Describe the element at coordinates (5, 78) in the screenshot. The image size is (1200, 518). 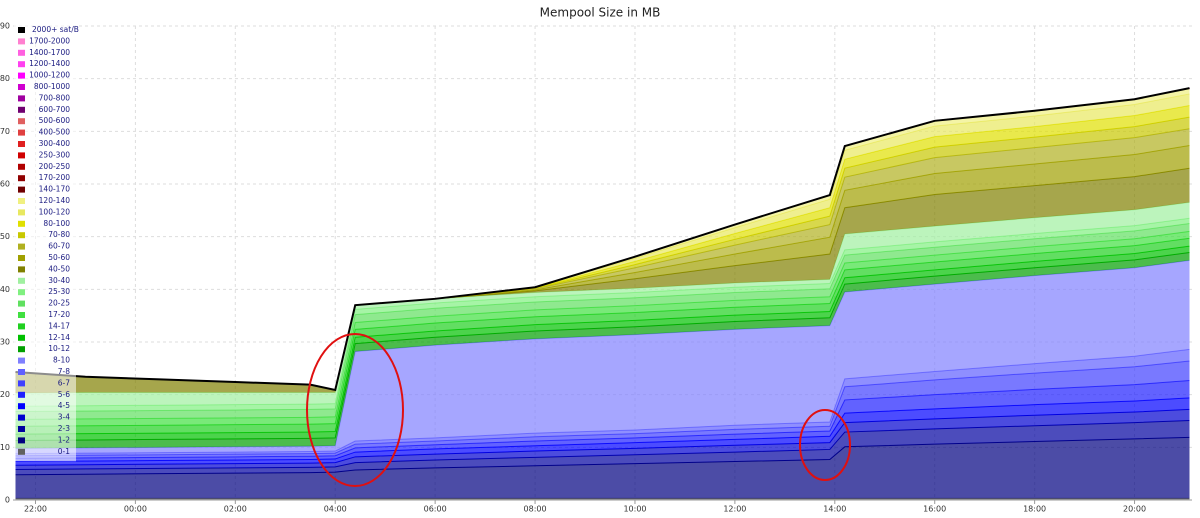
I see `y-tick-label: 80` at that location.